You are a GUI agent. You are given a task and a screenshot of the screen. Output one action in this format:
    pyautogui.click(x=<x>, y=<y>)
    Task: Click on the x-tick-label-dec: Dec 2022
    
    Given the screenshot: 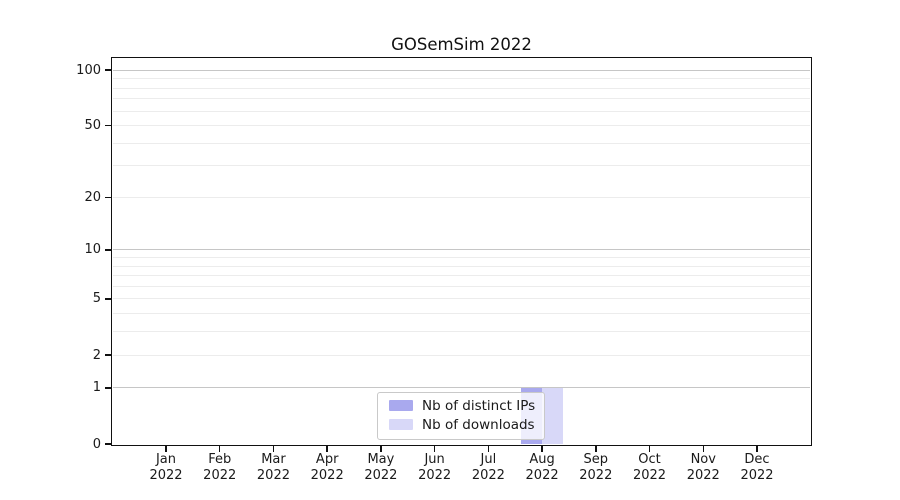 What is the action you would take?
    pyautogui.click(x=757, y=467)
    